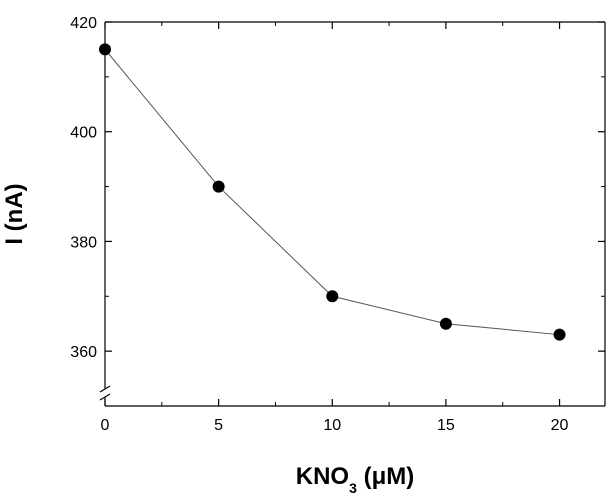  I want to click on y-tick-label: 380, so click(83, 242).